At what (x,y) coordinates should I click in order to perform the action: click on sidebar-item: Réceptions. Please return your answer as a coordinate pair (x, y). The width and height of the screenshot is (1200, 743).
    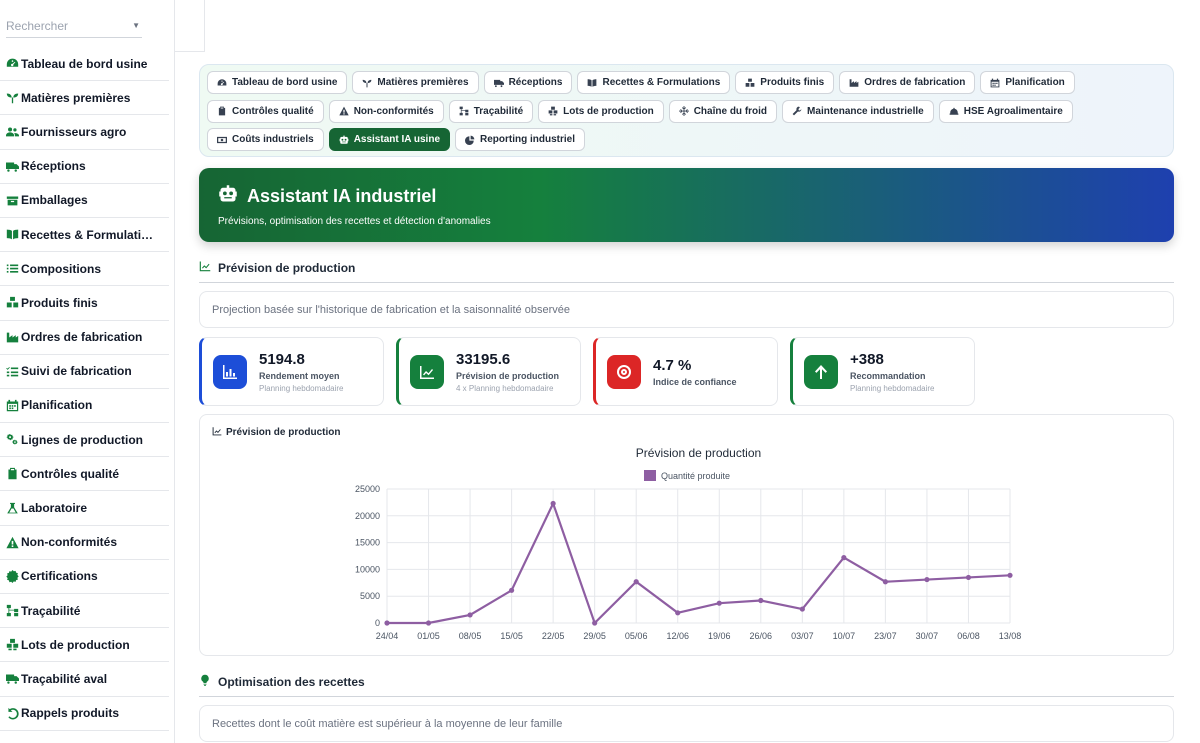
    Looking at the image, I should click on (84, 167).